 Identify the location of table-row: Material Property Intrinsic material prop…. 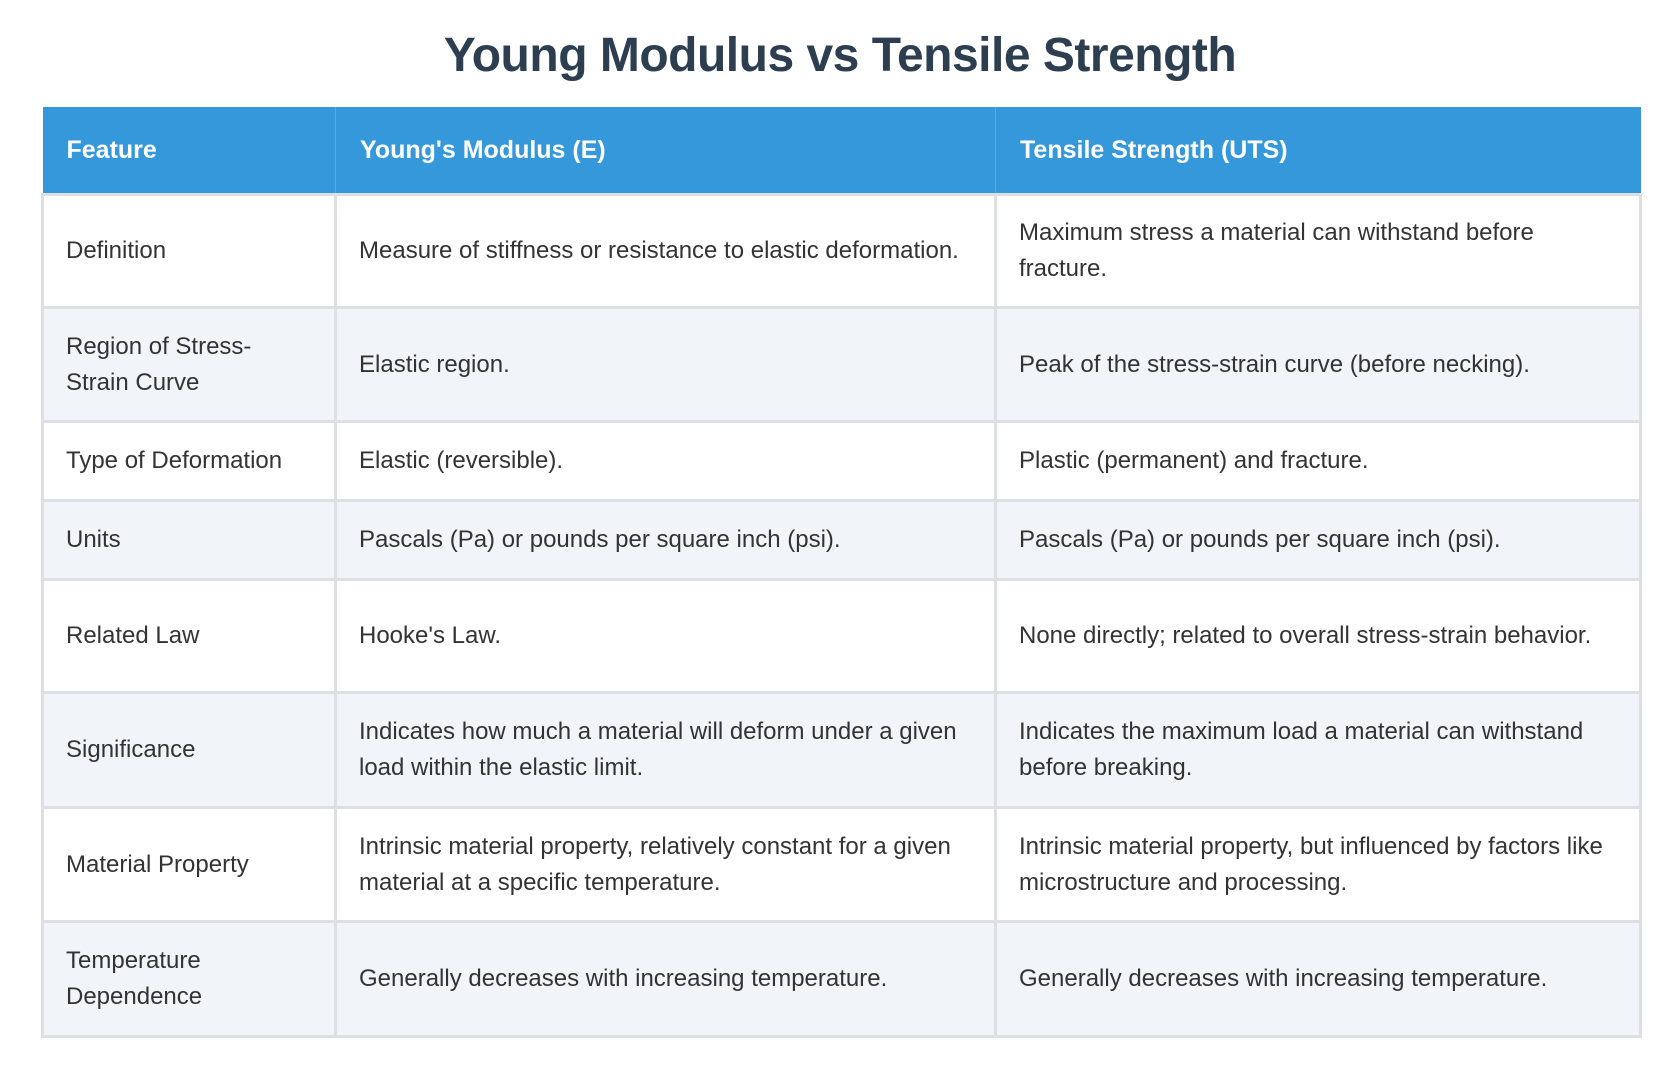
(841, 864).